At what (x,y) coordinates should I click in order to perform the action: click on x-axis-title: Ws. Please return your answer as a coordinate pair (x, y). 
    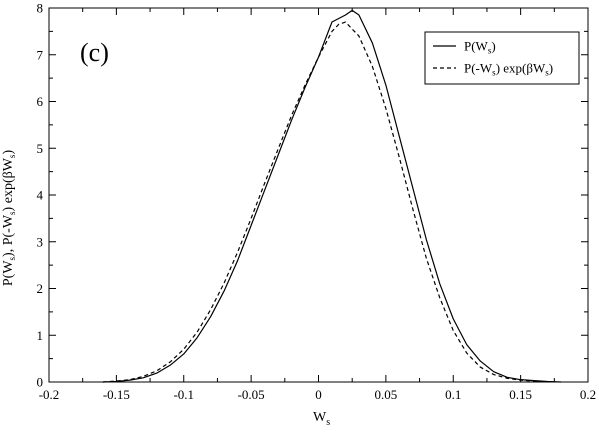
    Looking at the image, I should click on (321, 419).